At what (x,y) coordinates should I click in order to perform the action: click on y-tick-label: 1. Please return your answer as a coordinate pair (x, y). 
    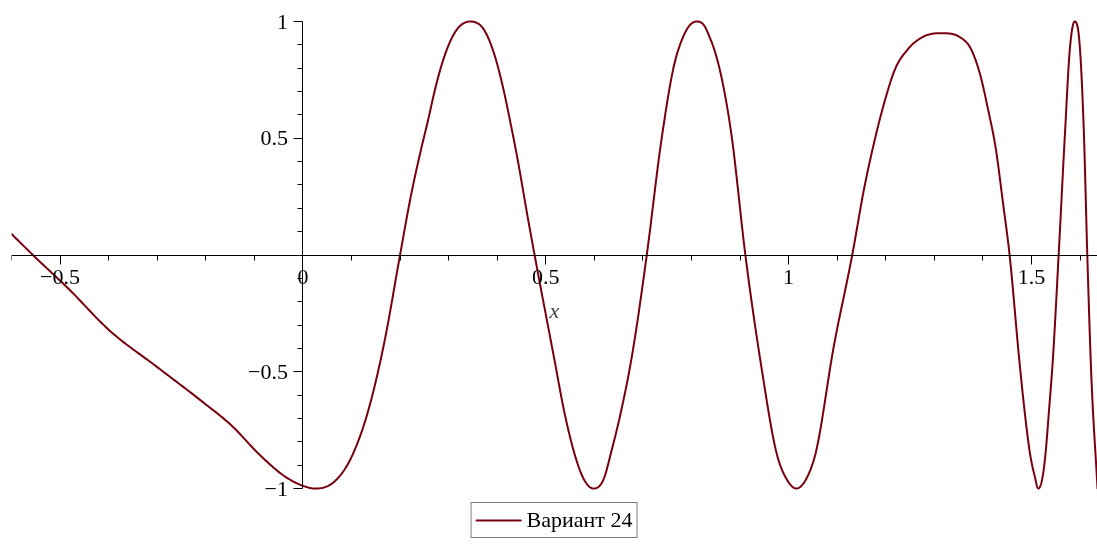
    Looking at the image, I should click on (282, 21).